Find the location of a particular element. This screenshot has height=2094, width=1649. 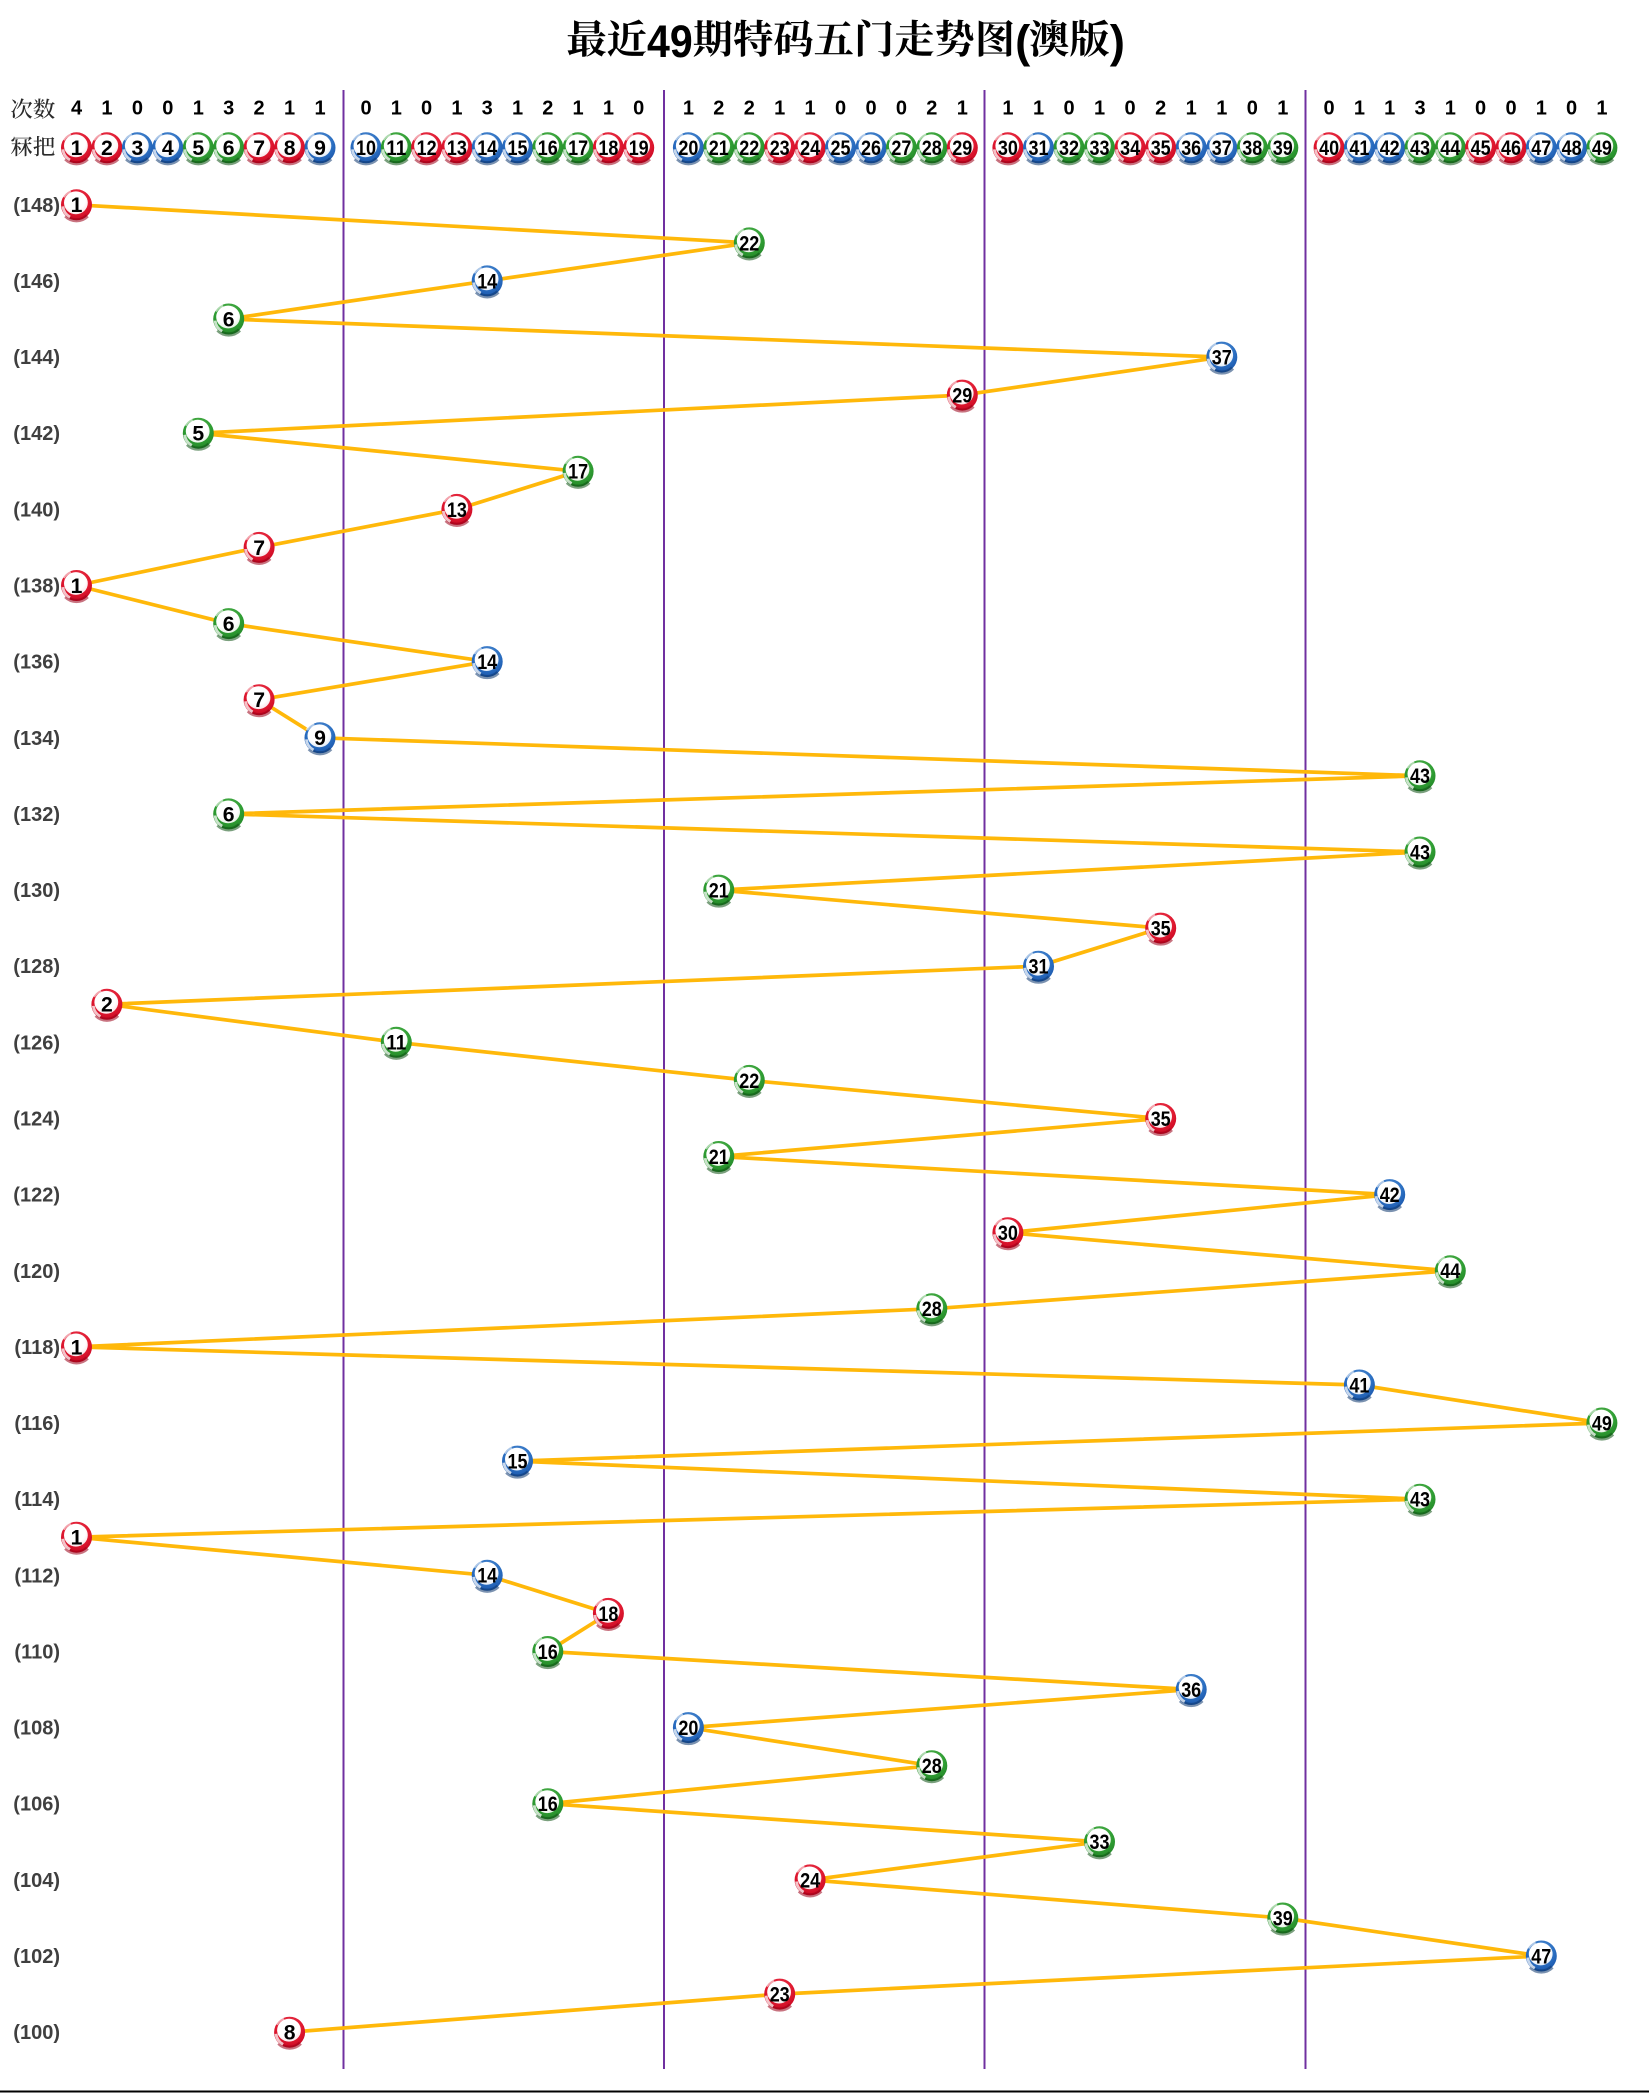

svg-text: 12 is located at coordinates (427, 148).